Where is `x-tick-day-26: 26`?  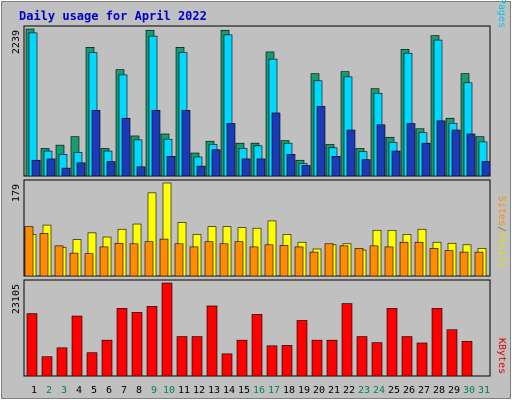
x-tick-day-26: 26 is located at coordinates (409, 390).